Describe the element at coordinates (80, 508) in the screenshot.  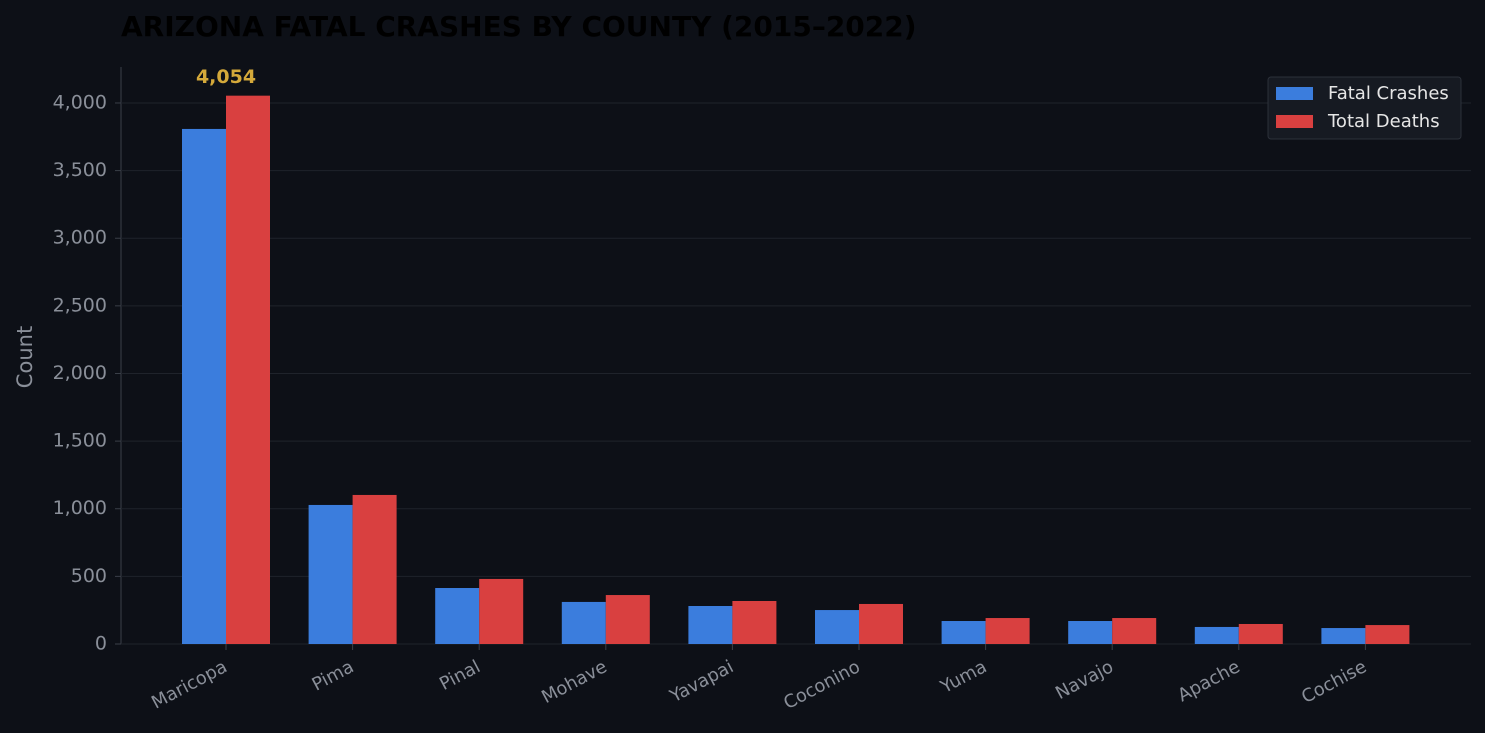
I see `y-tick-label: 1,000` at that location.